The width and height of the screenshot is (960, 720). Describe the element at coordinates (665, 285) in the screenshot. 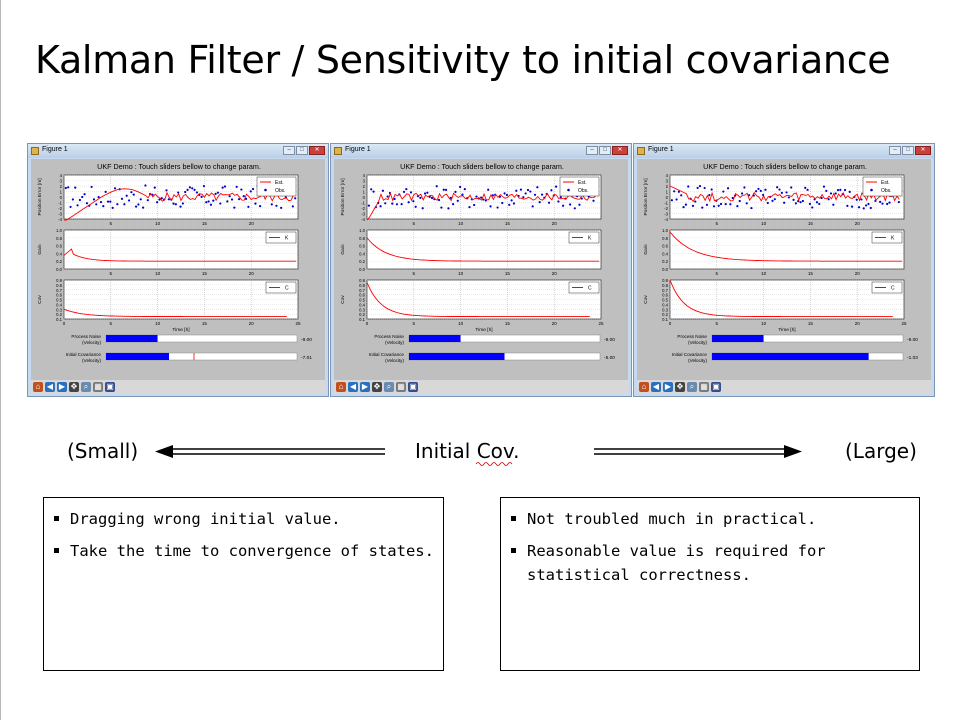

I see `y-tick-label: 0.8` at that location.